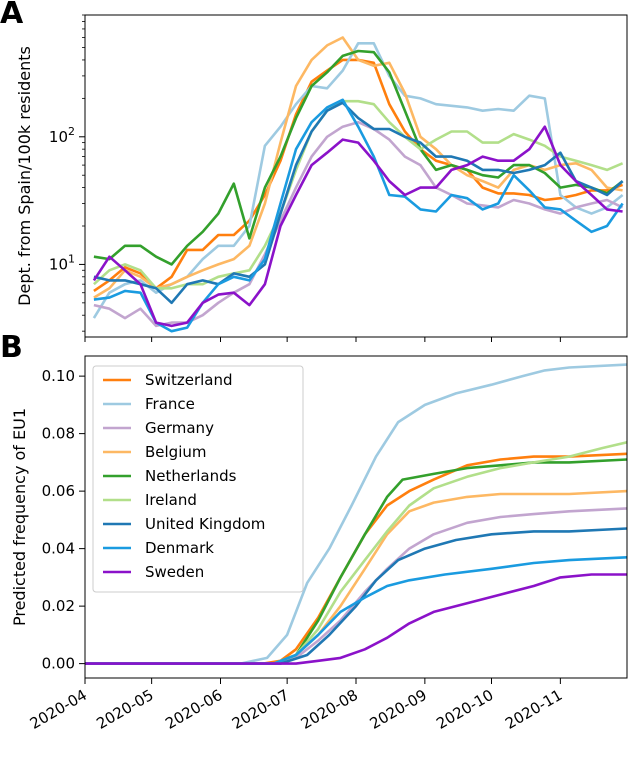 This screenshot has height=758, width=638. I want to click on legend-label-netherlands: Netherlands, so click(191, 476).